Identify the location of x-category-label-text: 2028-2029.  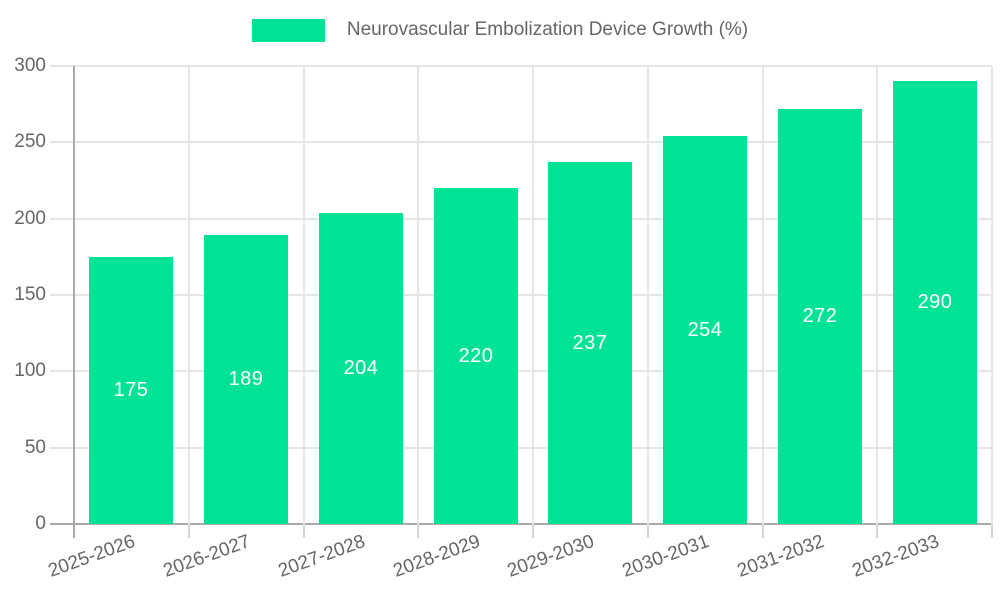
(437, 556).